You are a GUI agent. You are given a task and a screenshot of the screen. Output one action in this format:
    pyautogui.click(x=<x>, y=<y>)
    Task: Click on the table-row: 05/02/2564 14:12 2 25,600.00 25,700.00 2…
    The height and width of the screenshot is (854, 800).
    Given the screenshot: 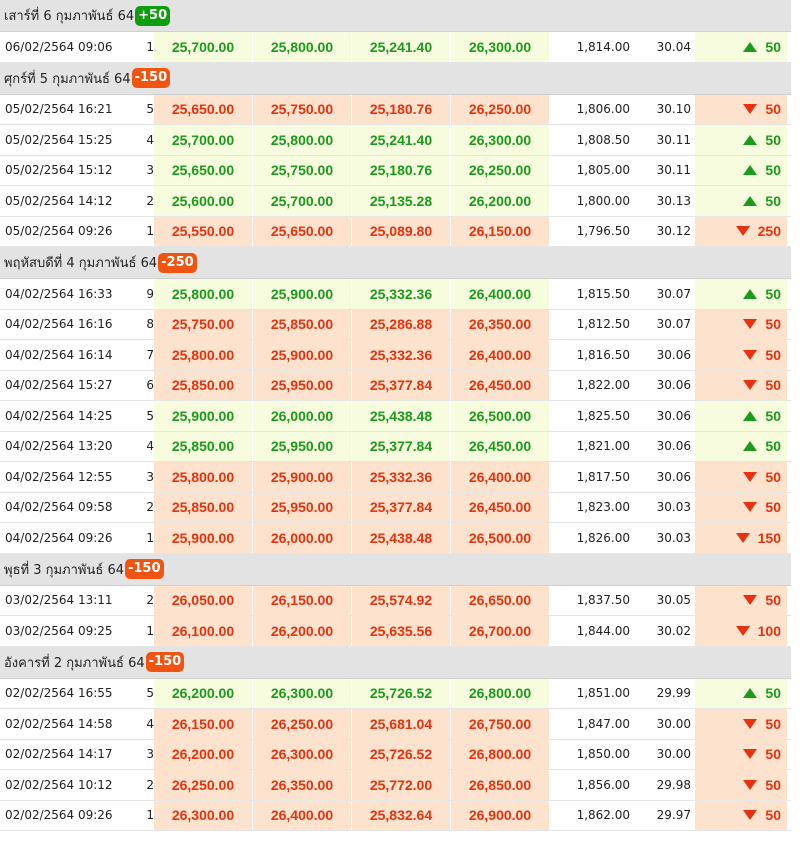 What is the action you would take?
    pyautogui.click(x=395, y=201)
    